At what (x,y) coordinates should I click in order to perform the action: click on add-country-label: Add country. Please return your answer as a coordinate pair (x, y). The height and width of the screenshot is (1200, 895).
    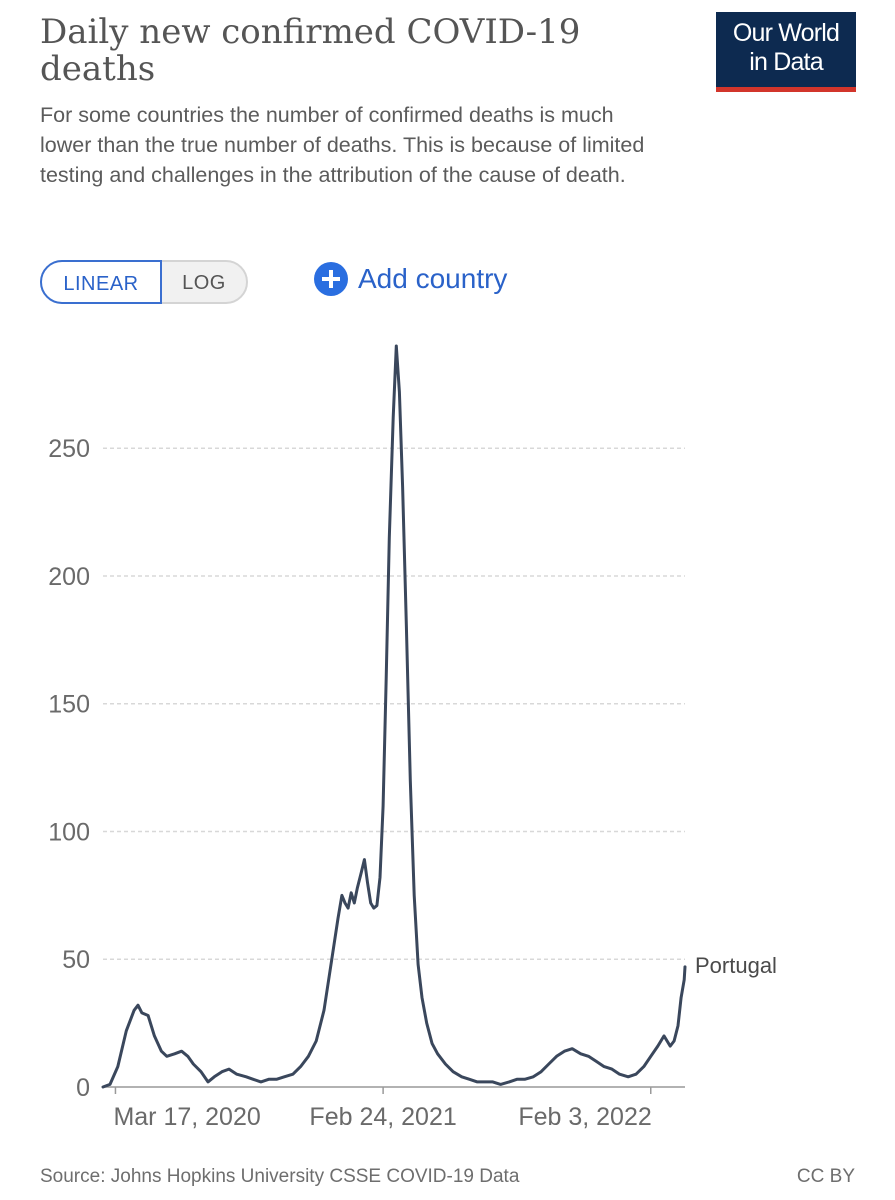
    Looking at the image, I should click on (433, 278).